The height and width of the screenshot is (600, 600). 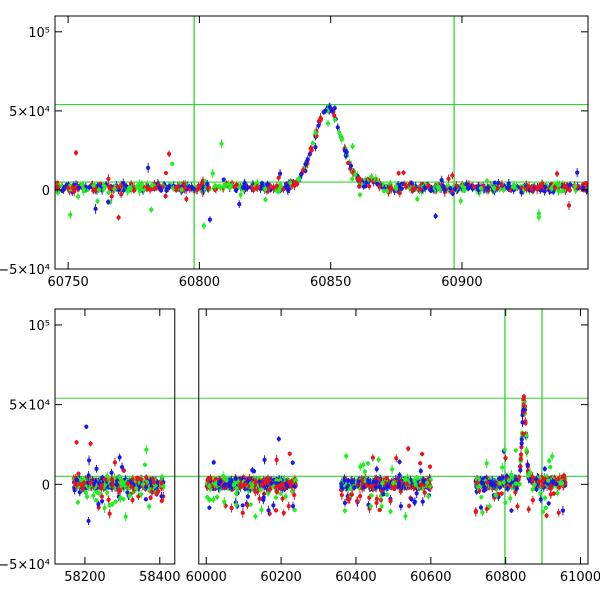 What do you see at coordinates (461, 282) in the screenshot?
I see `x-tick-label: 60900` at bounding box center [461, 282].